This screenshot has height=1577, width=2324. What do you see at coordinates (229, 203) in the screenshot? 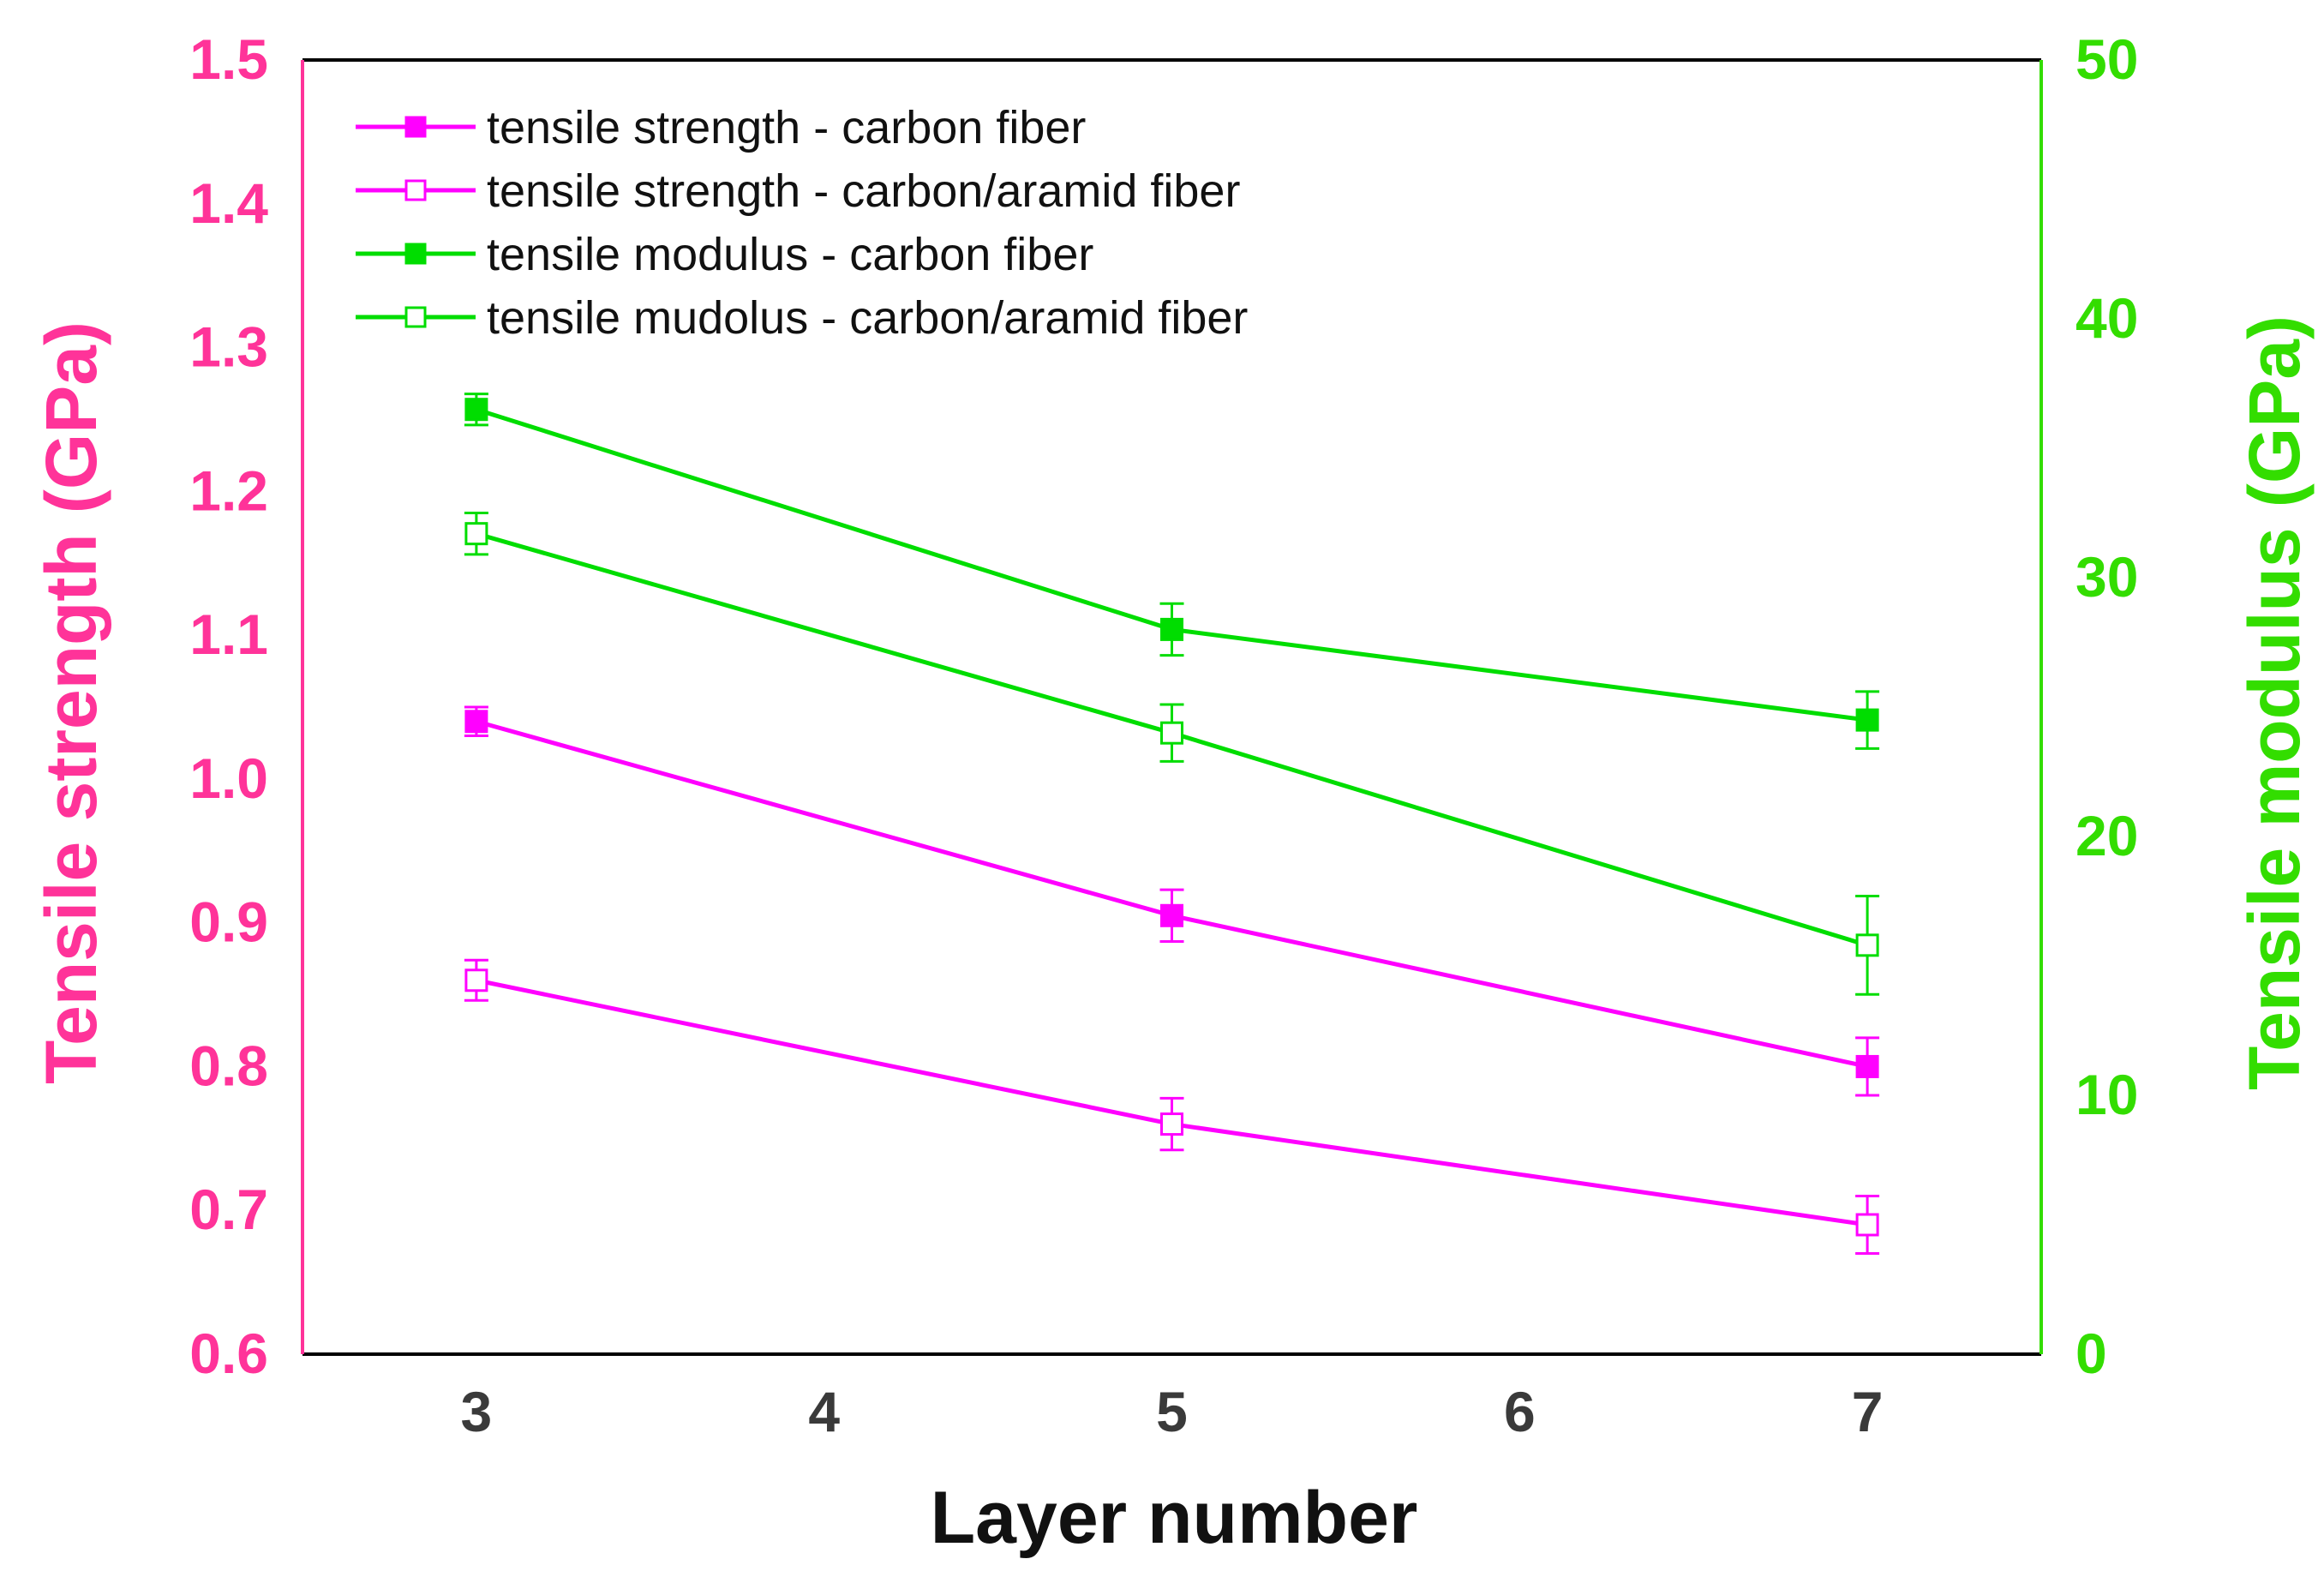
I see `left-tick-label: 1.4` at bounding box center [229, 203].